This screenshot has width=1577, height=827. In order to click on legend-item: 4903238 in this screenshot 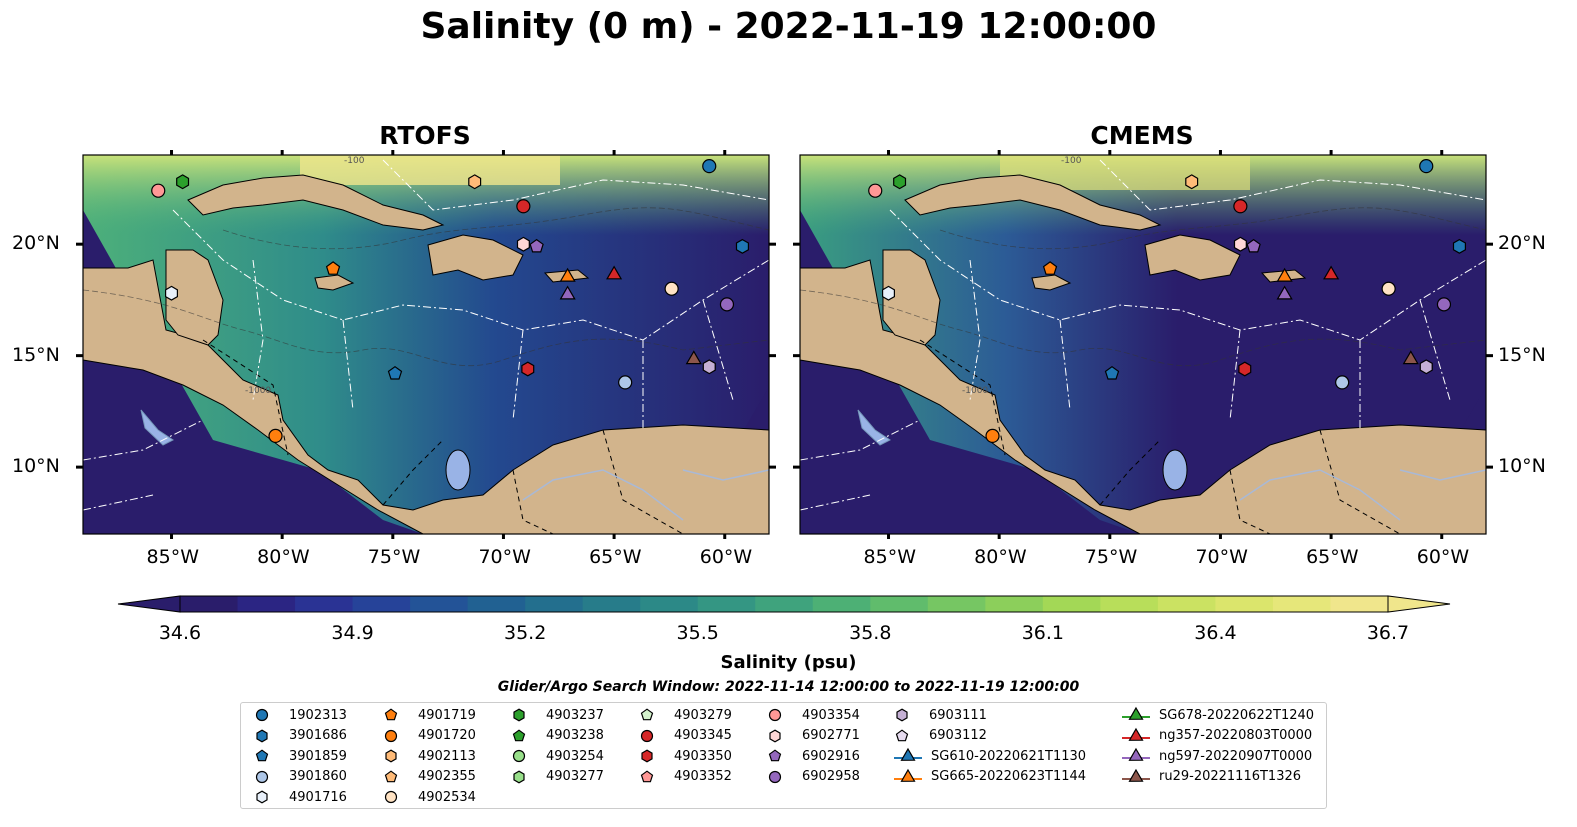, I will do `click(557, 736)`.